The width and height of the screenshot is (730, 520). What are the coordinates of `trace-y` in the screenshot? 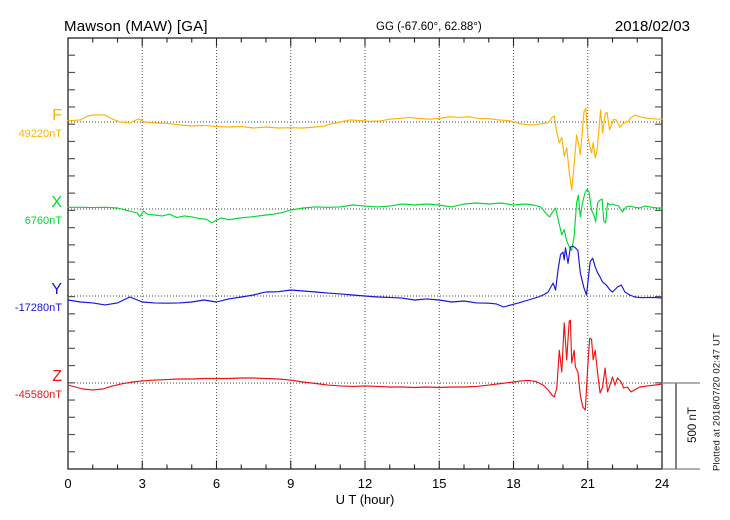 It's located at (365, 276).